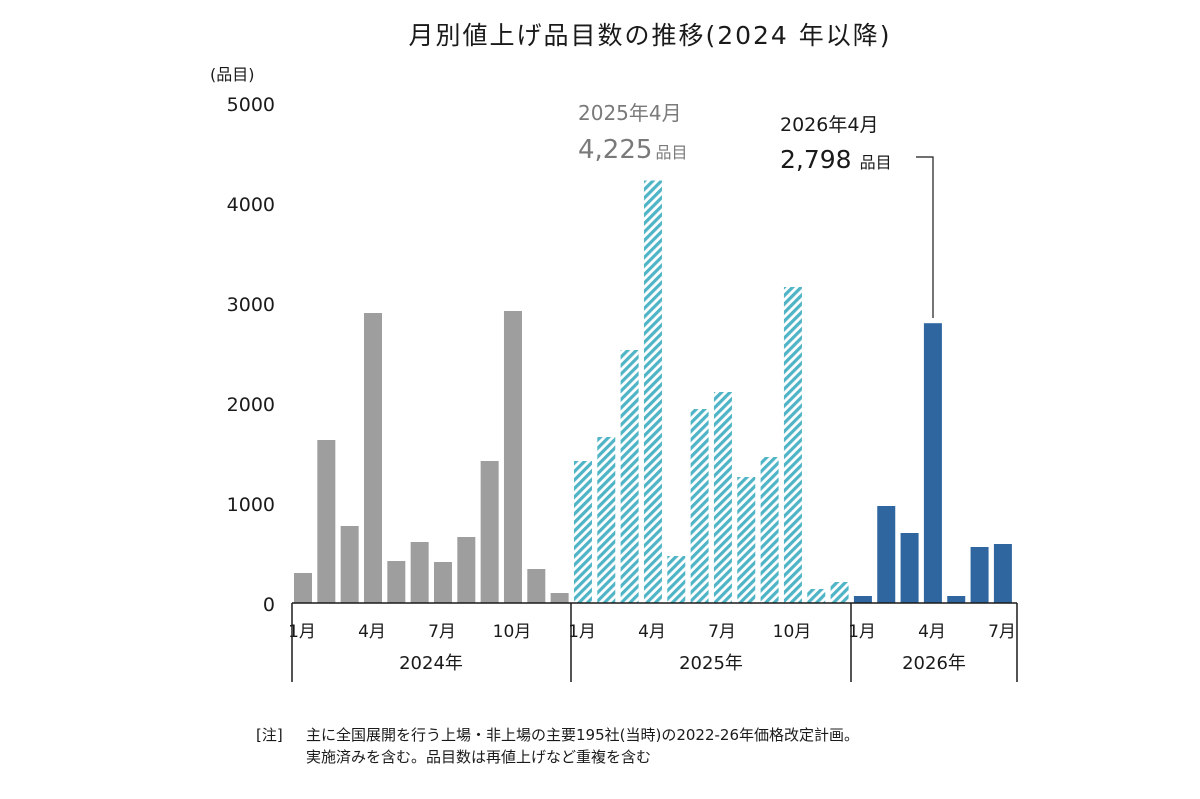 Image resolution: width=1200 pixels, height=799 pixels. Describe the element at coordinates (934, 663) in the screenshot. I see `year-label-2026: 2026年` at that location.